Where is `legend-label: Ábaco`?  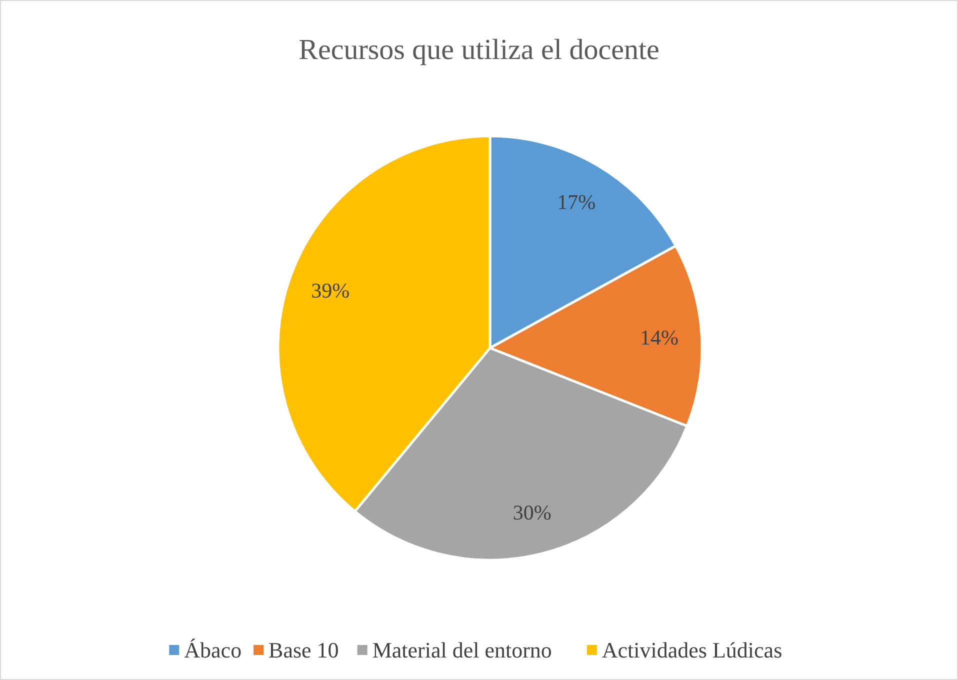
legend-label: Ábaco is located at coordinates (213, 650).